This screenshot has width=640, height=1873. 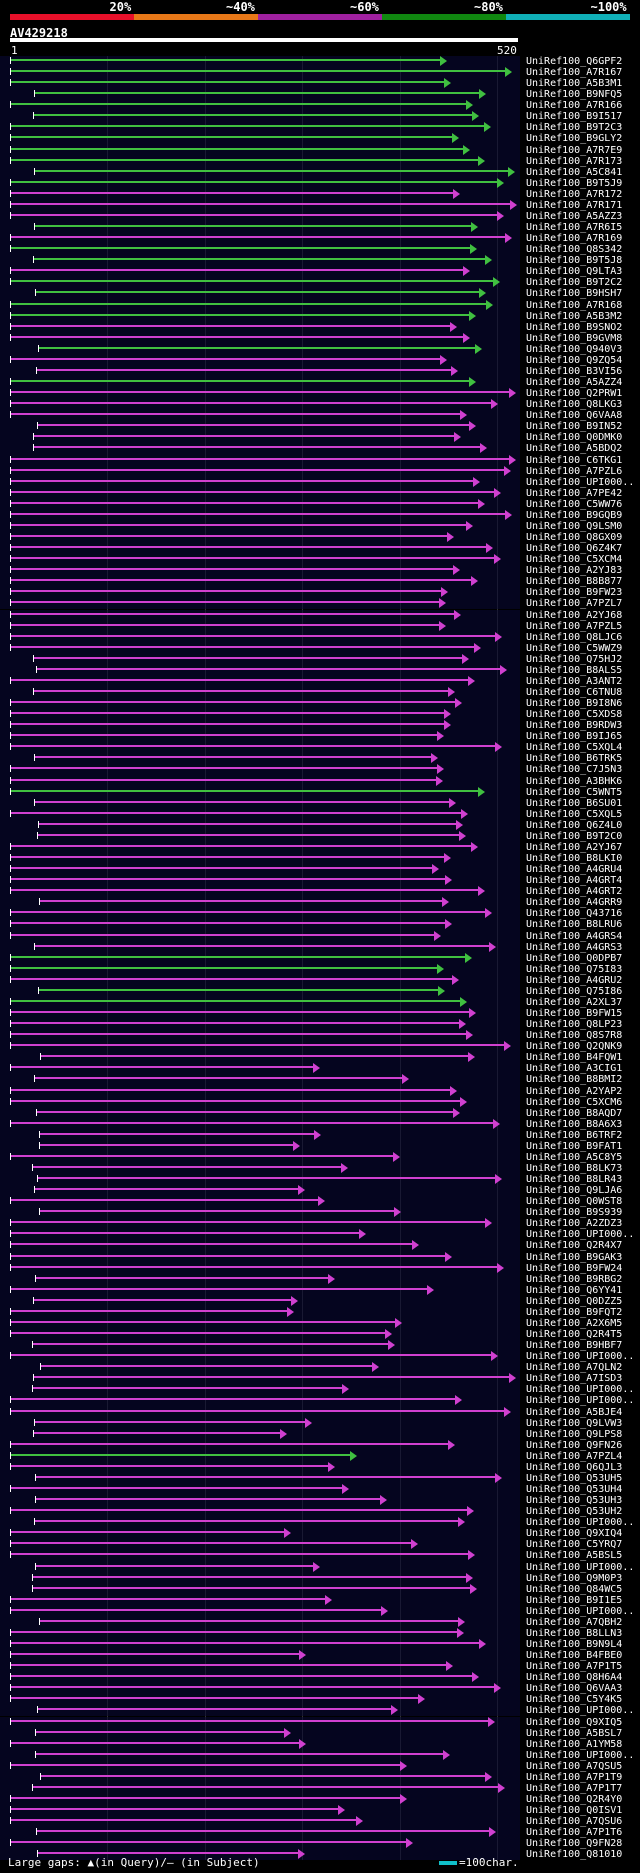 I want to click on hit-label: UniRef100_A5BJE4, so click(x=574, y=1412).